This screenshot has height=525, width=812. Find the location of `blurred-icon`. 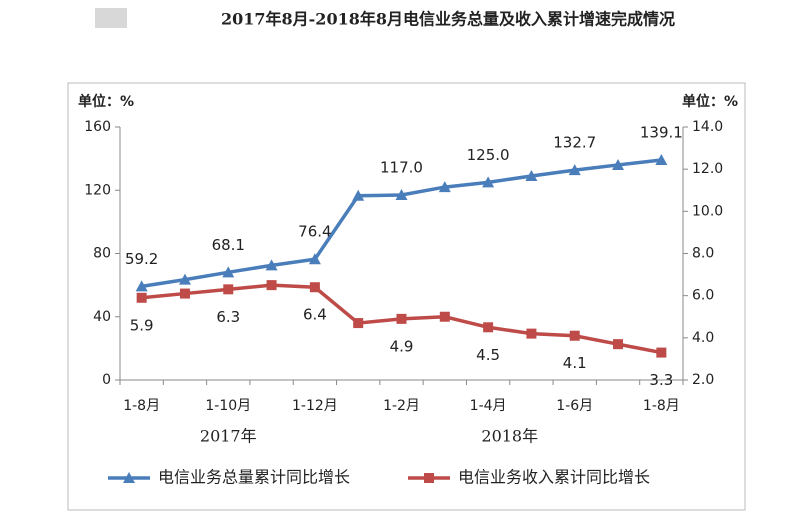

blurred-icon is located at coordinates (111, 18).